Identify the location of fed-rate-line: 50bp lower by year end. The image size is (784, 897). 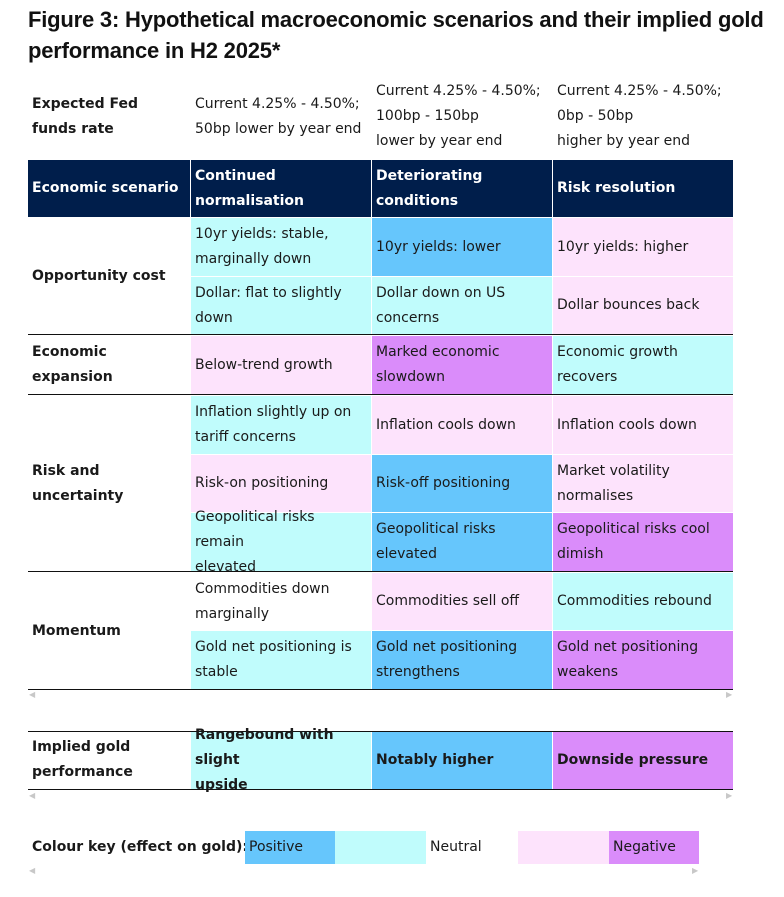
(278, 129).